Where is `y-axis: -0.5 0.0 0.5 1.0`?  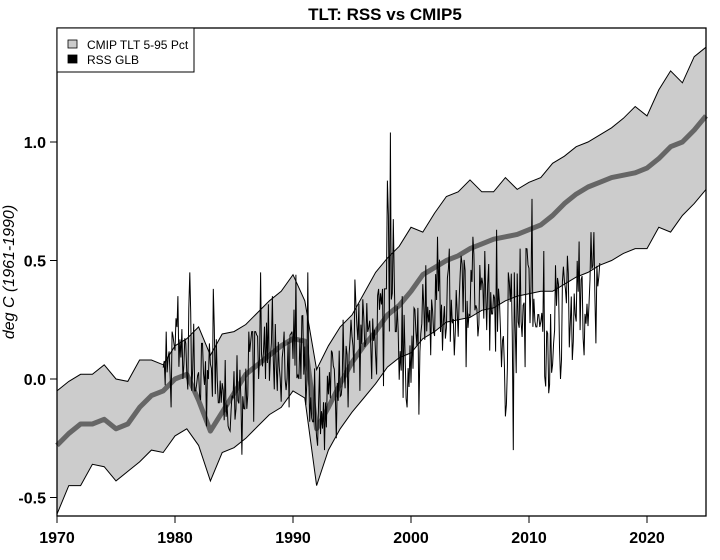
y-axis: -0.5 0.0 0.5 1.0 is located at coordinates (37, 321).